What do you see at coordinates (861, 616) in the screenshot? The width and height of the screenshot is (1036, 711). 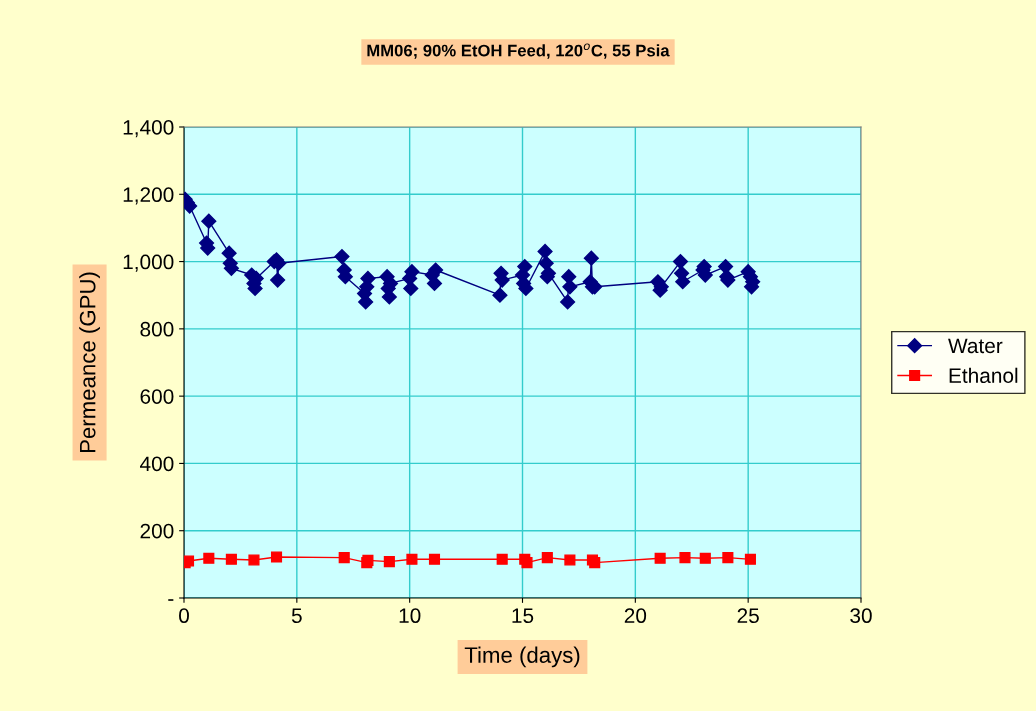 I see `x-tick-label: 30` at bounding box center [861, 616].